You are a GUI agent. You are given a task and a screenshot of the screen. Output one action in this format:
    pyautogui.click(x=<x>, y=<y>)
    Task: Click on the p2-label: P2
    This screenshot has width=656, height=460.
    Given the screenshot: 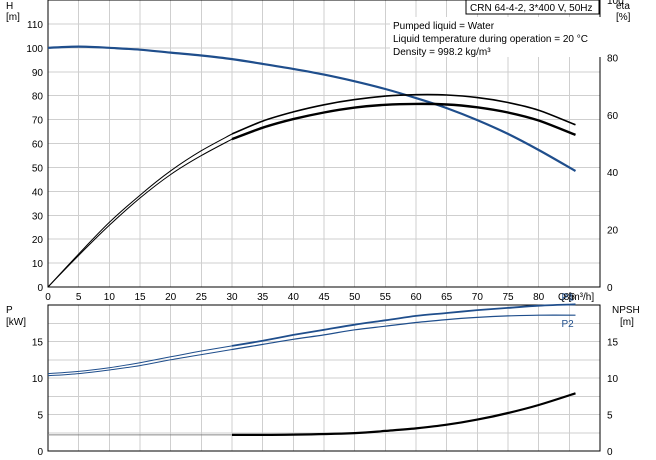 What is the action you would take?
    pyautogui.click(x=567, y=324)
    